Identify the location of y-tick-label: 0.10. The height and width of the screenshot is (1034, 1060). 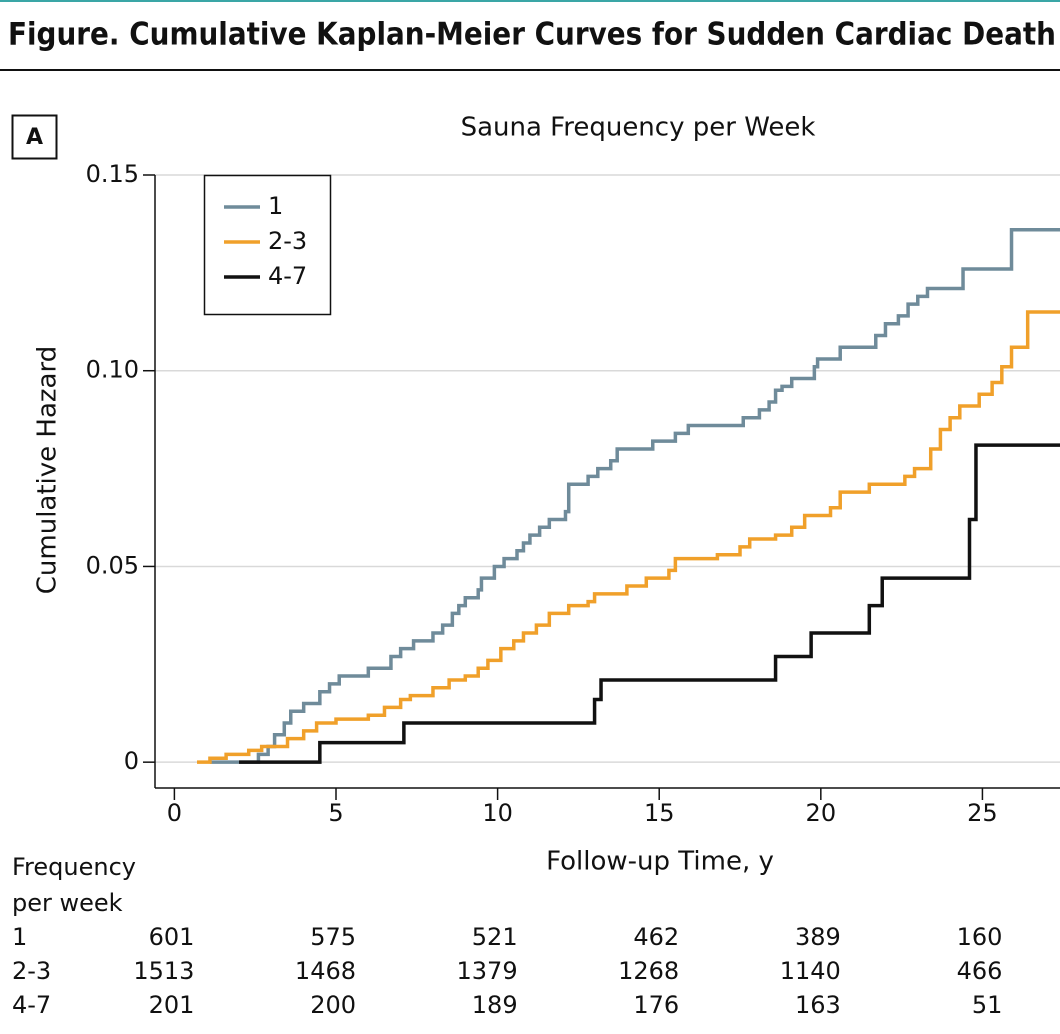
(112, 370).